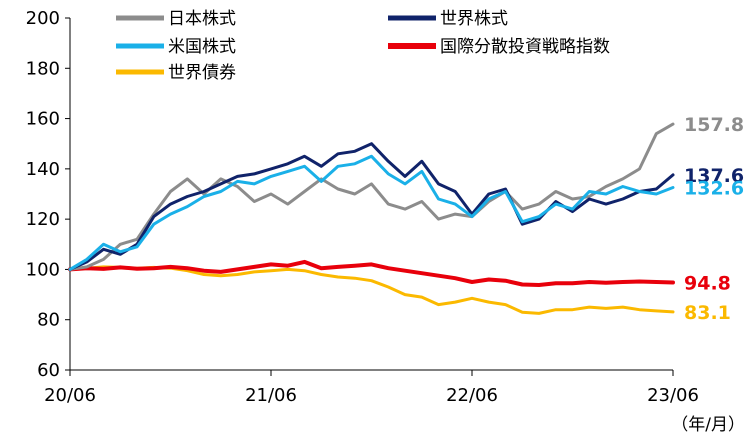  What do you see at coordinates (43, 18) in the screenshot?
I see `y-tick-label: 200` at bounding box center [43, 18].